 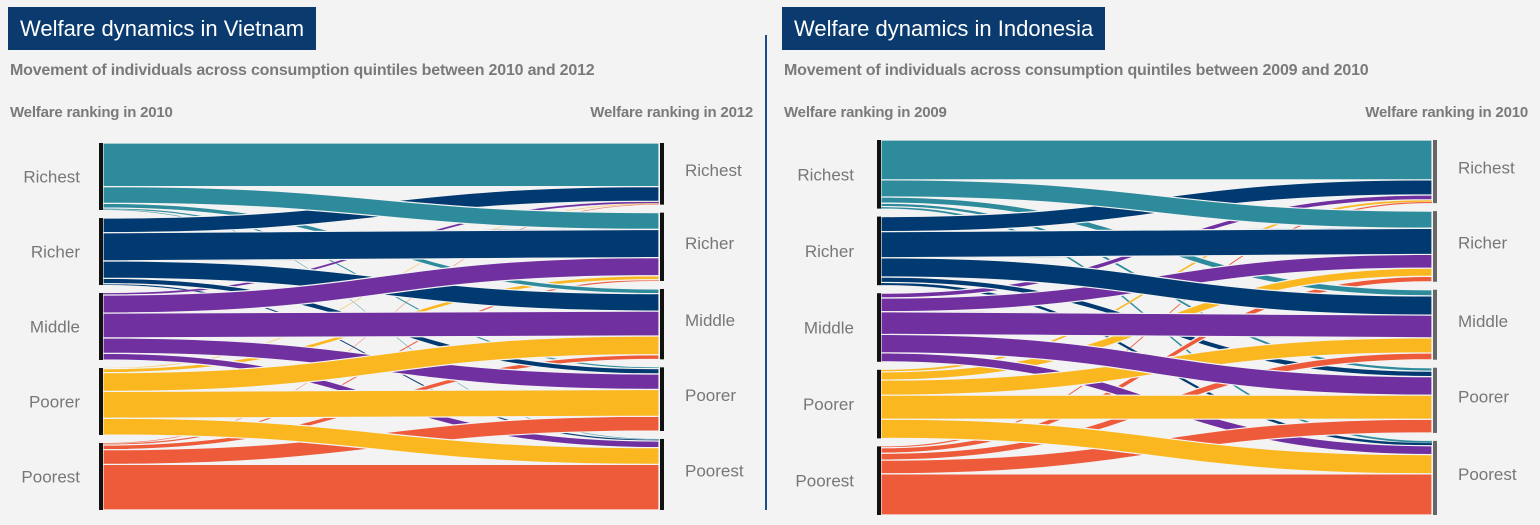 What do you see at coordinates (162, 28) in the screenshot?
I see `chart-title: Welfare dynamics in Vietnam` at bounding box center [162, 28].